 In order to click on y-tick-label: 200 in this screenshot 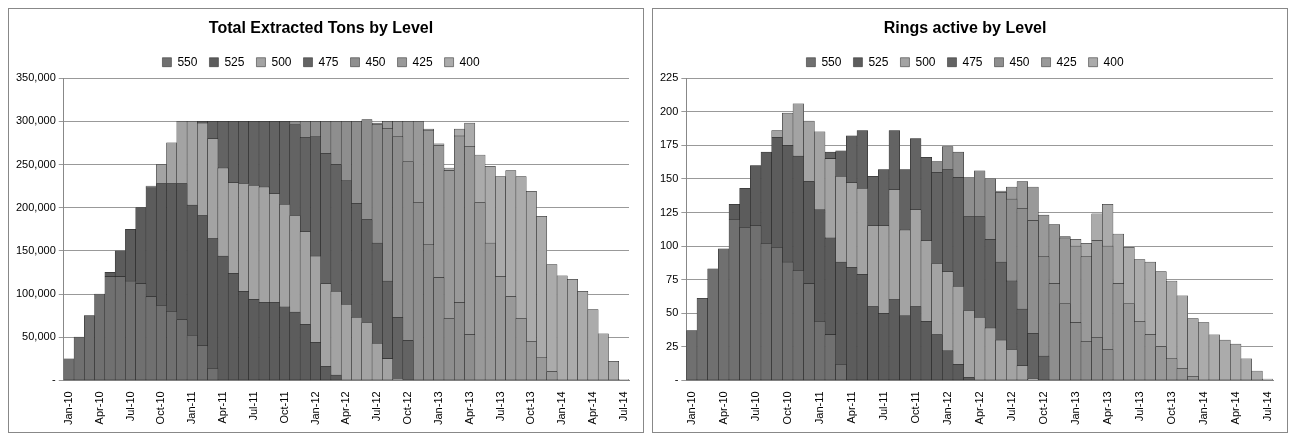, I will do `click(669, 110)`.